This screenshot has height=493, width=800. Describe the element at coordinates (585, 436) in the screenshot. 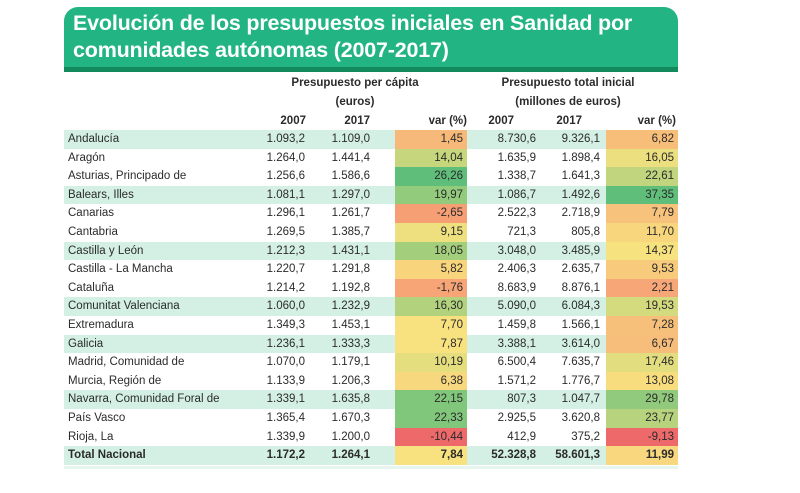

I see `cell-total-2017: 375,2` at that location.